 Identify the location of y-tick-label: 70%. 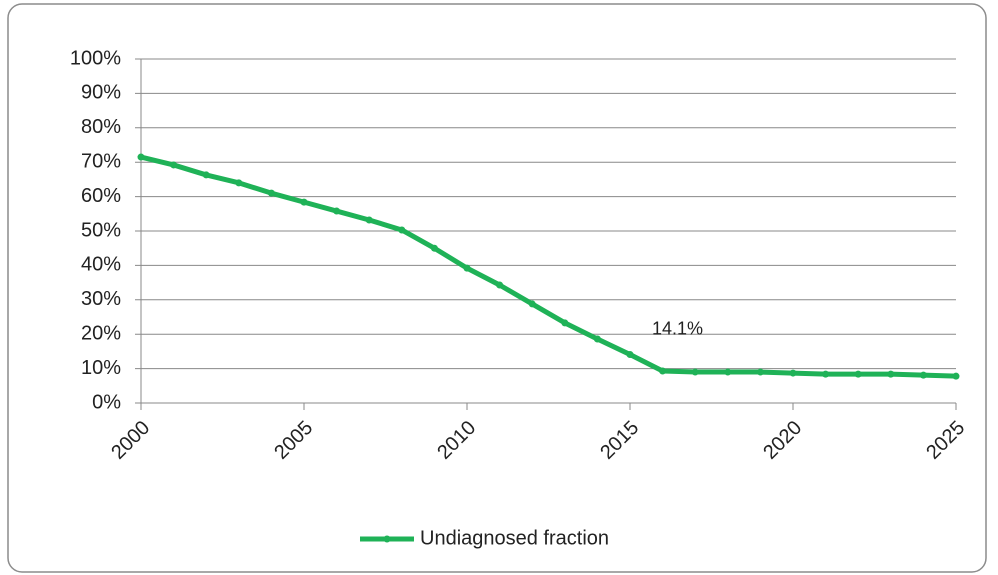
(101, 161).